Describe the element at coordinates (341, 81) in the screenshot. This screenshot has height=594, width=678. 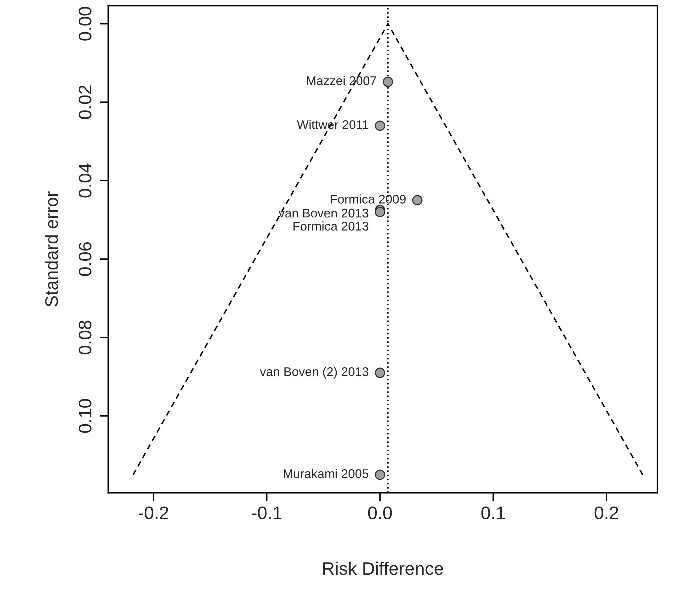
I see `annotation: Mazzei 2007` at that location.